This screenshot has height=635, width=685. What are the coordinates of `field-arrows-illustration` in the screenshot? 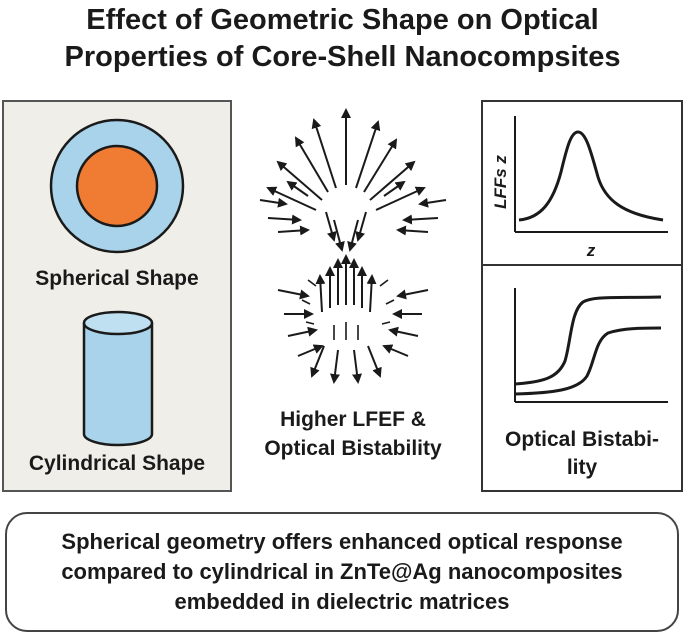 It's located at (353, 246).